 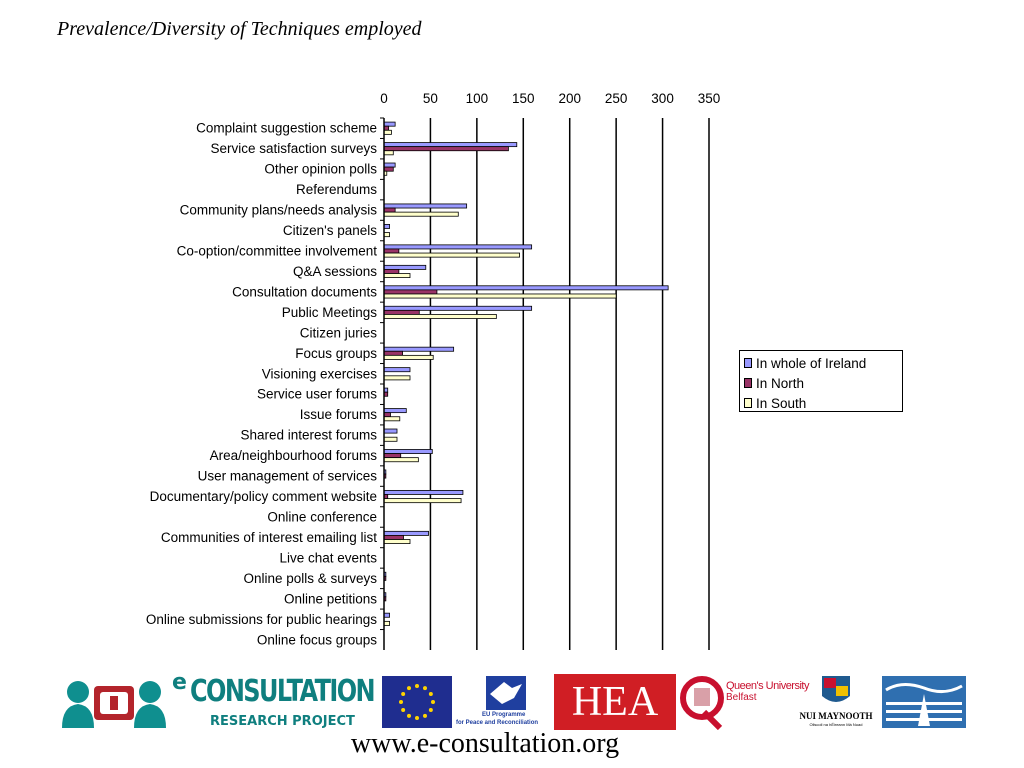 I want to click on category-label: Issue forums, so click(x=339, y=414).